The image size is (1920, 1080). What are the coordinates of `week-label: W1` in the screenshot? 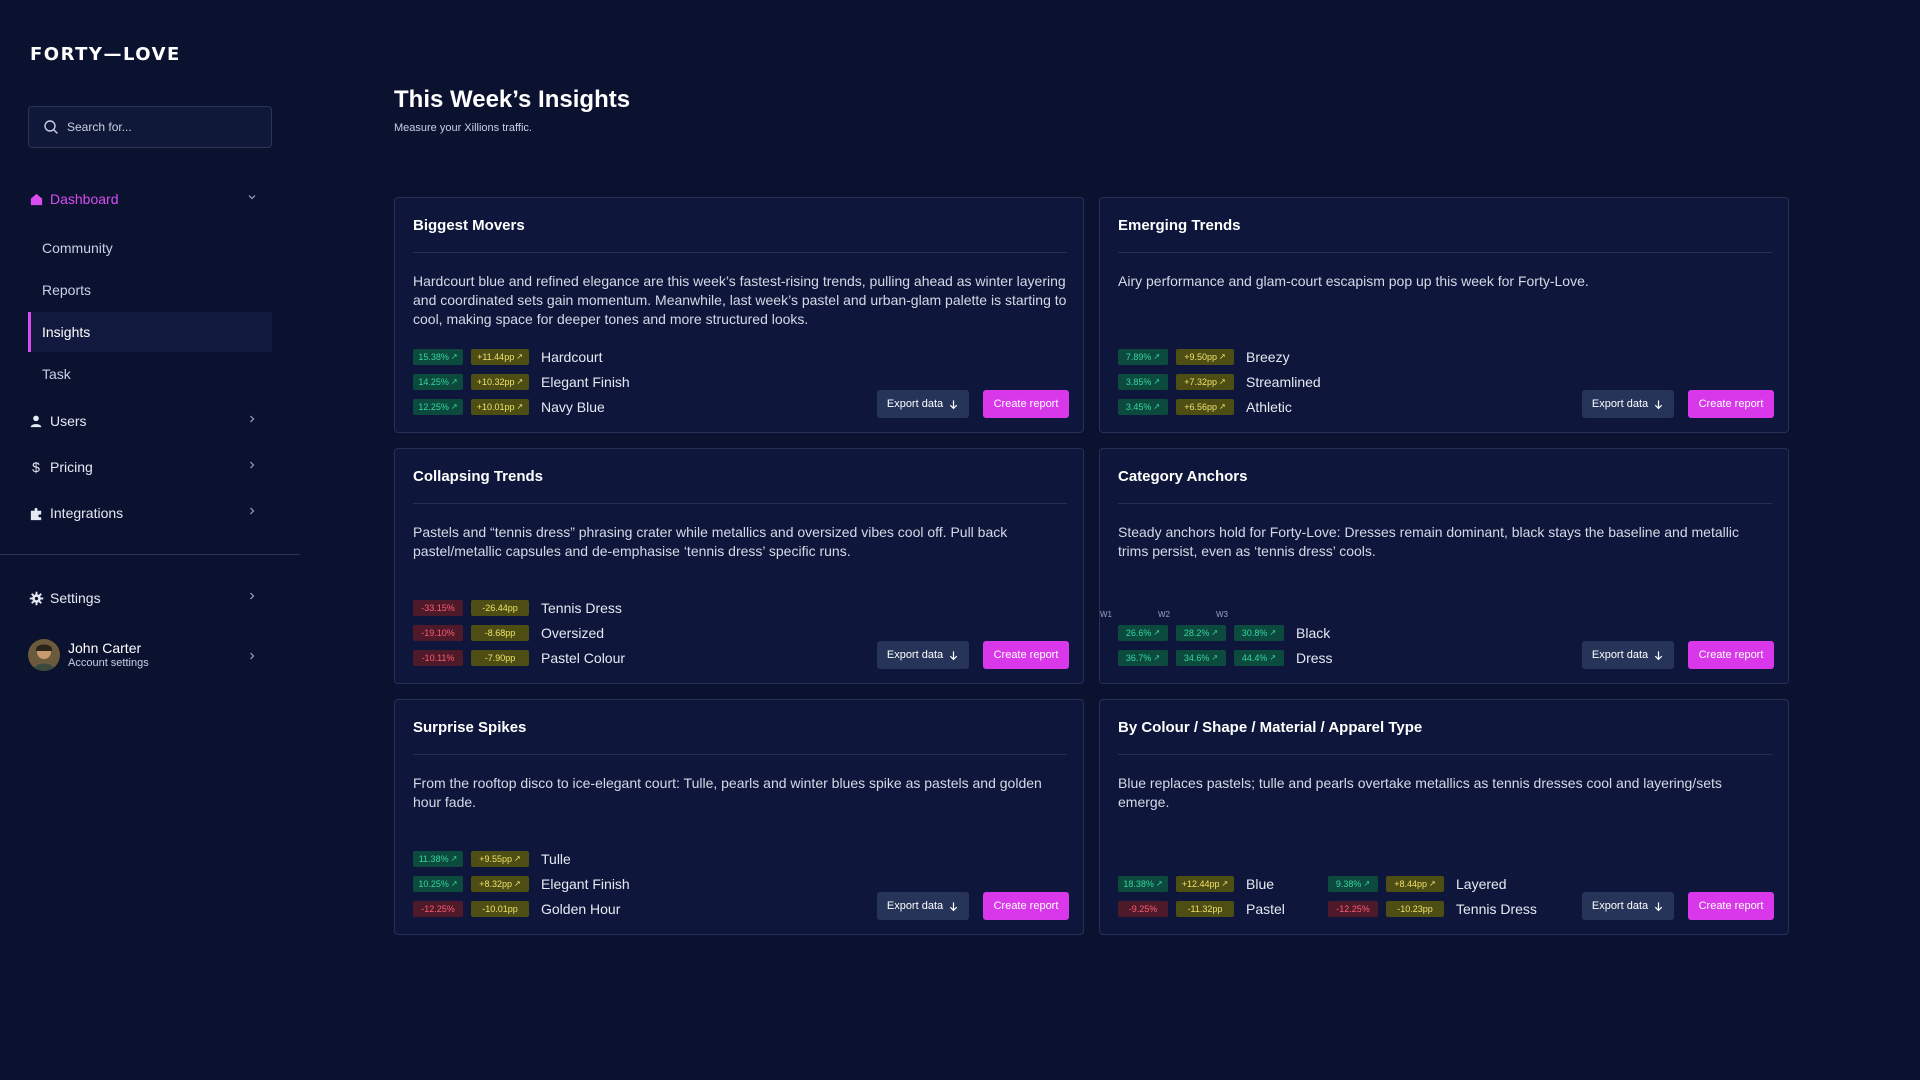 It's located at (1106, 614).